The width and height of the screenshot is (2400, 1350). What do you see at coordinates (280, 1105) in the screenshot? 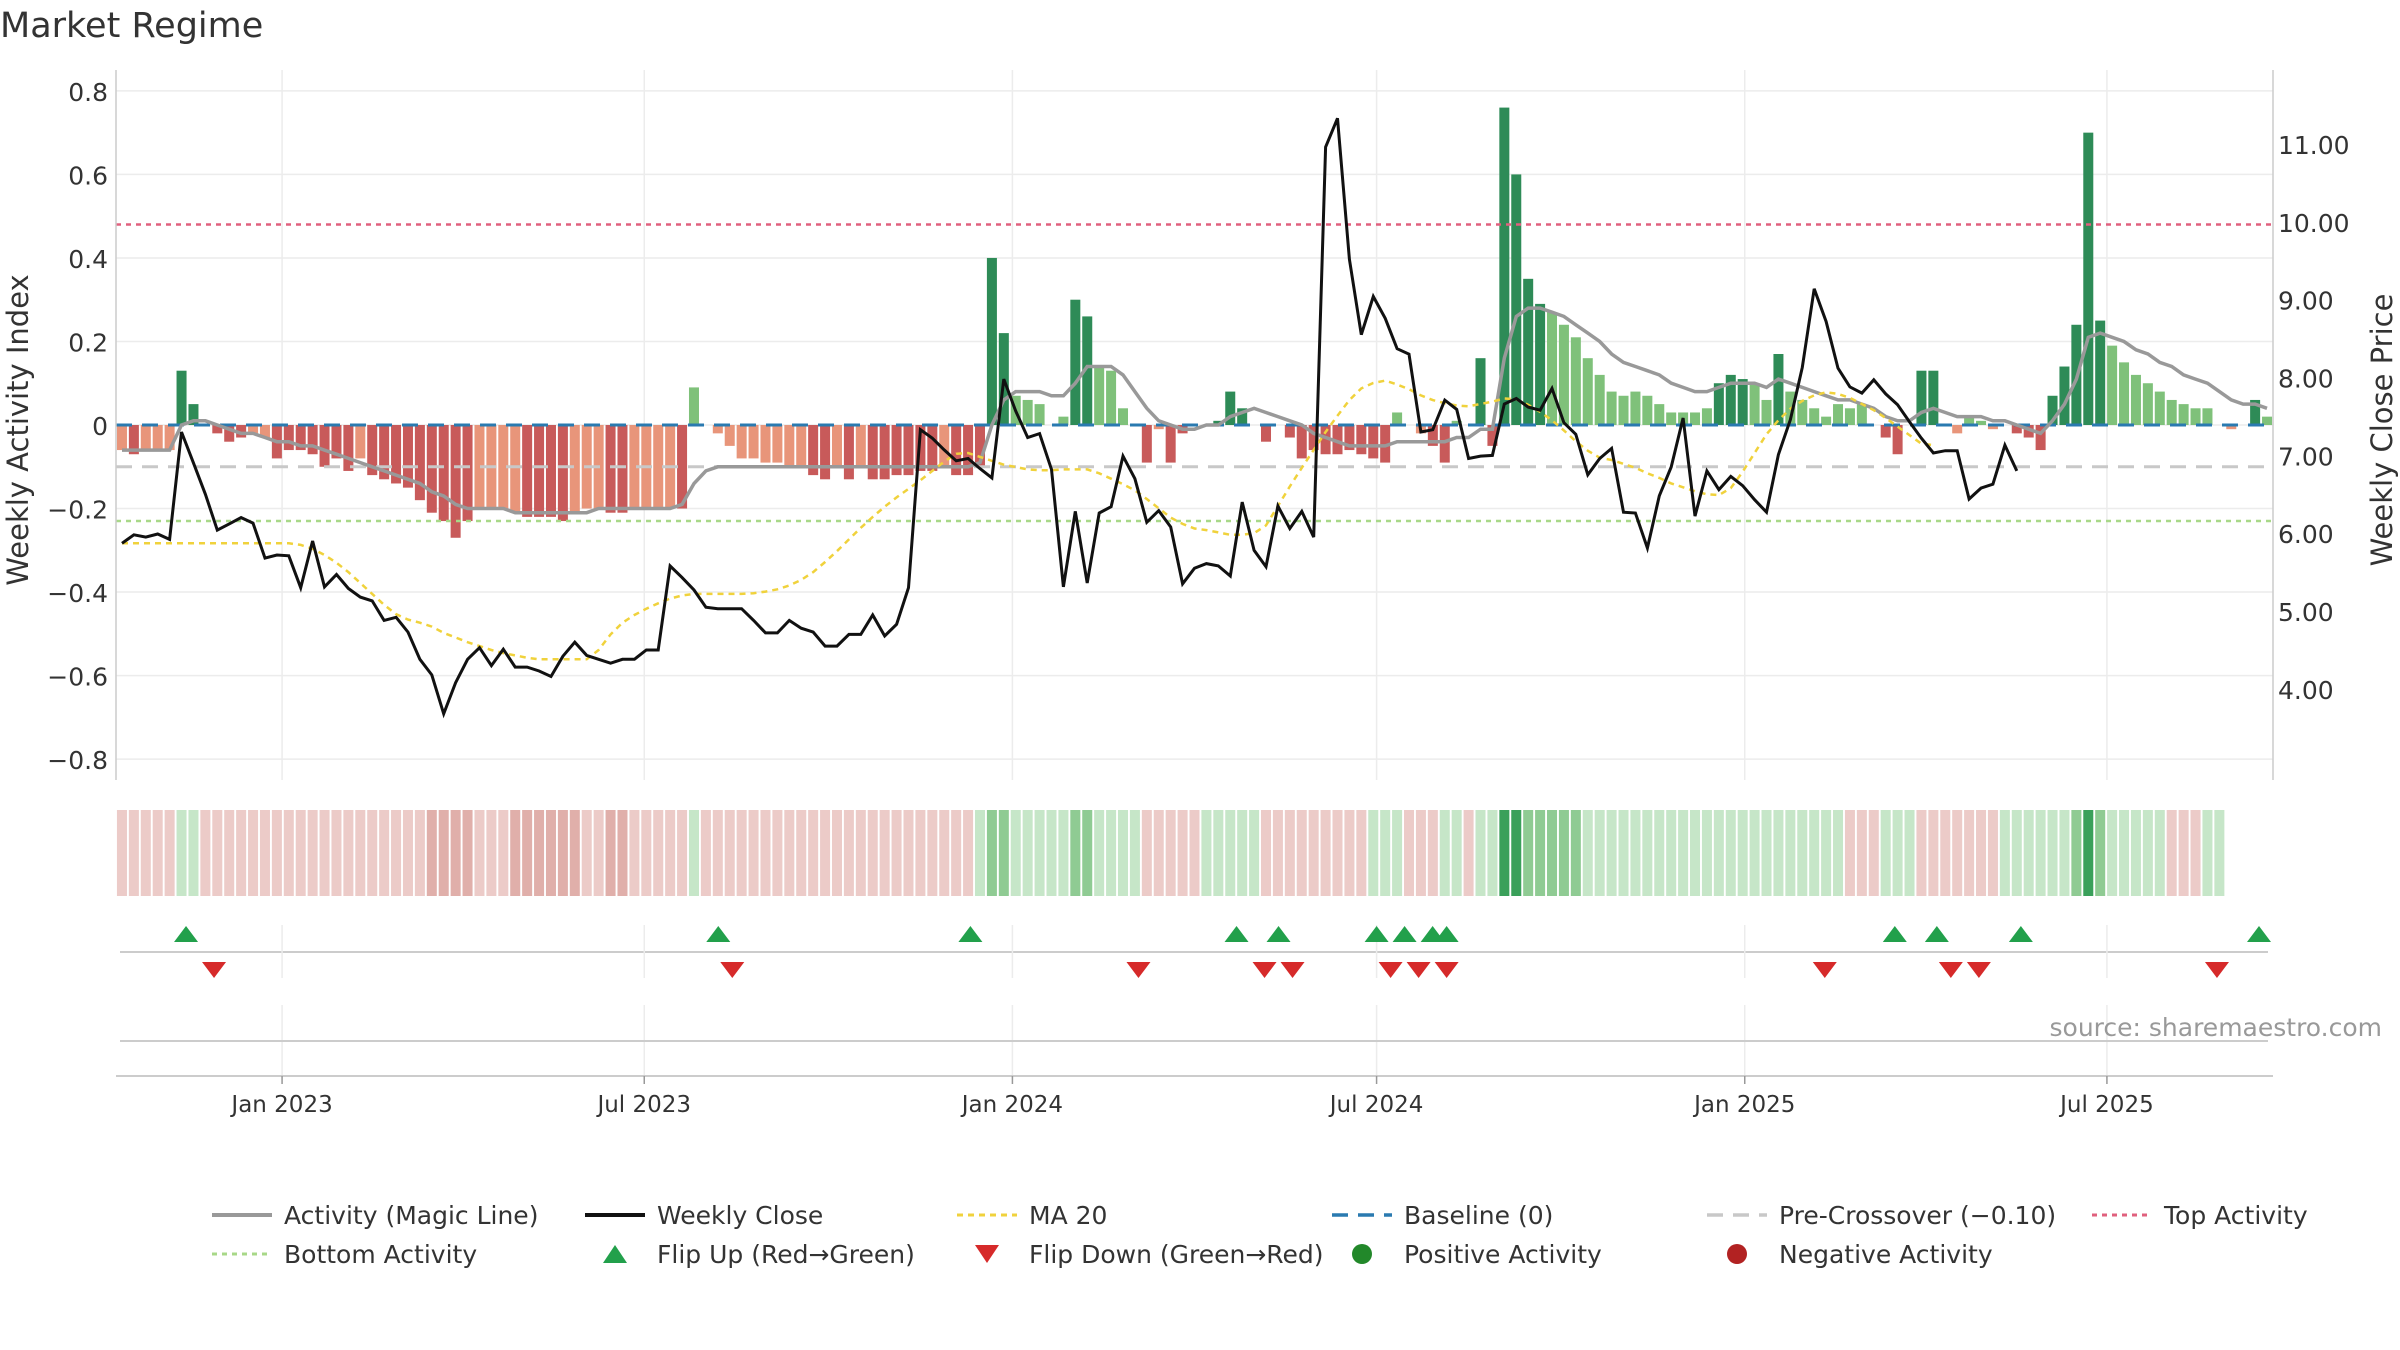
I see `x-tick-label: Jan 2023` at bounding box center [280, 1105].